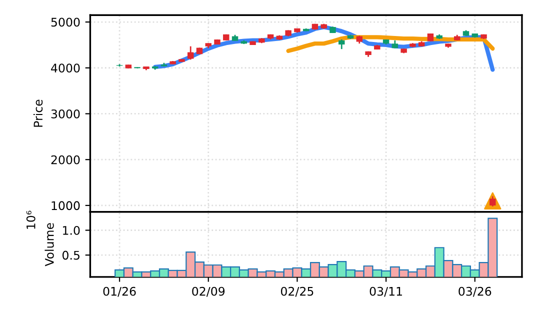 Image resolution: width=537 pixels, height=322 pixels. Describe the element at coordinates (38, 113) in the screenshot. I see `y-axis-title: Price` at that location.